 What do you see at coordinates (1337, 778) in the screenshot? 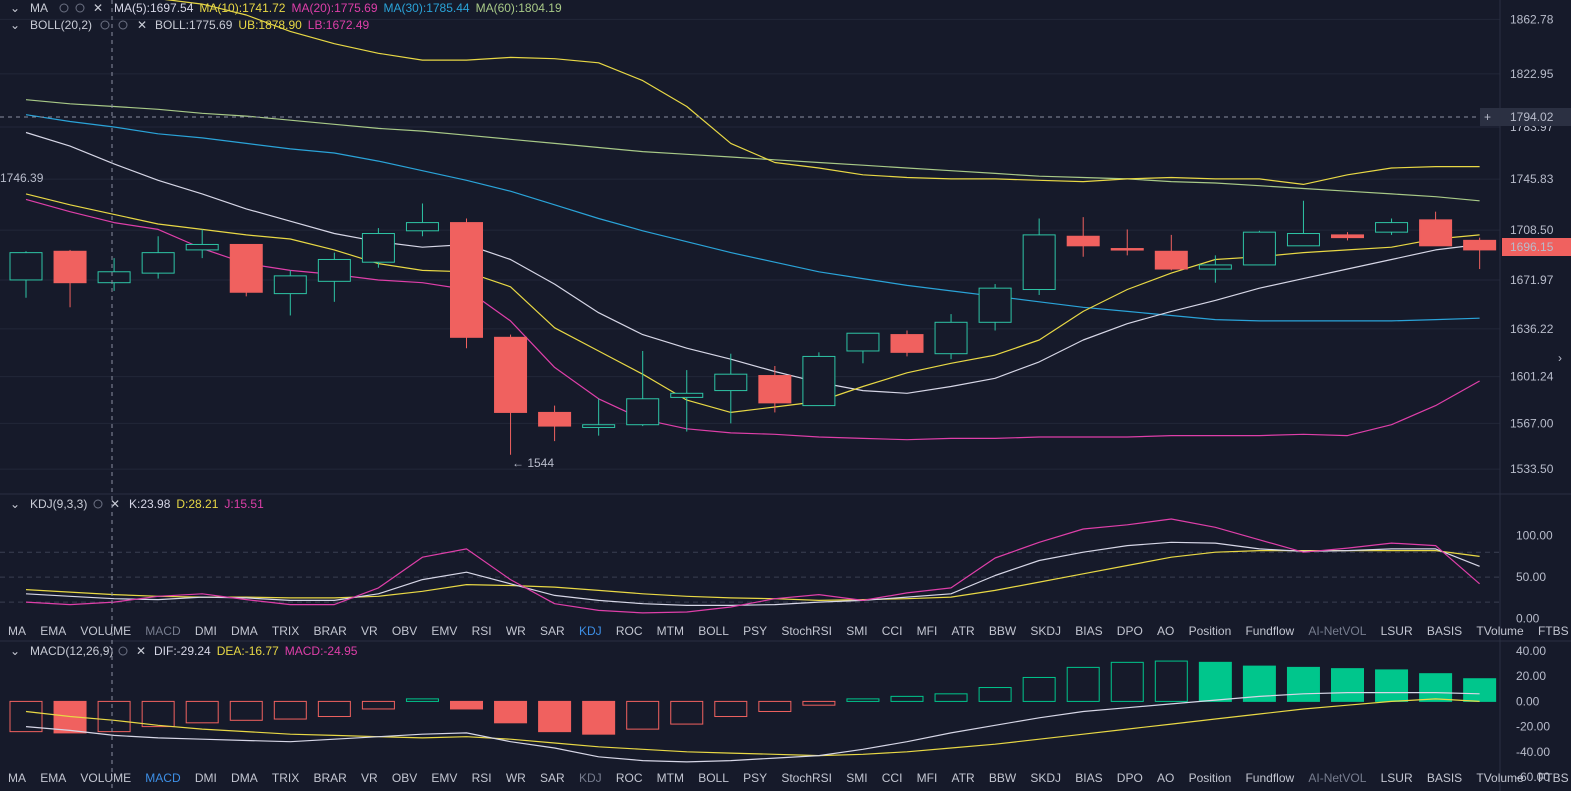
I see `indicator-tab-ai-netvol: AI-NetVOL` at bounding box center [1337, 778].